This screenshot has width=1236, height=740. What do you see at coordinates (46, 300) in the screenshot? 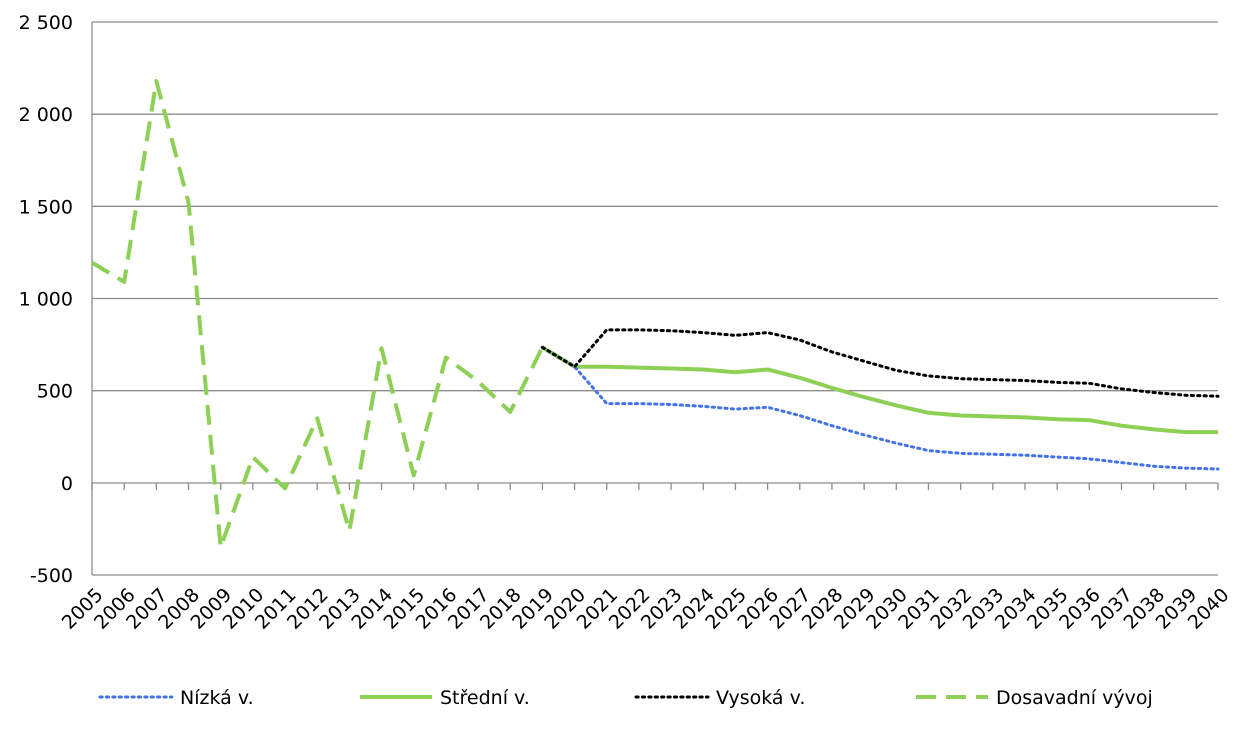
I see `y-tick-label: 1 000` at bounding box center [46, 300].